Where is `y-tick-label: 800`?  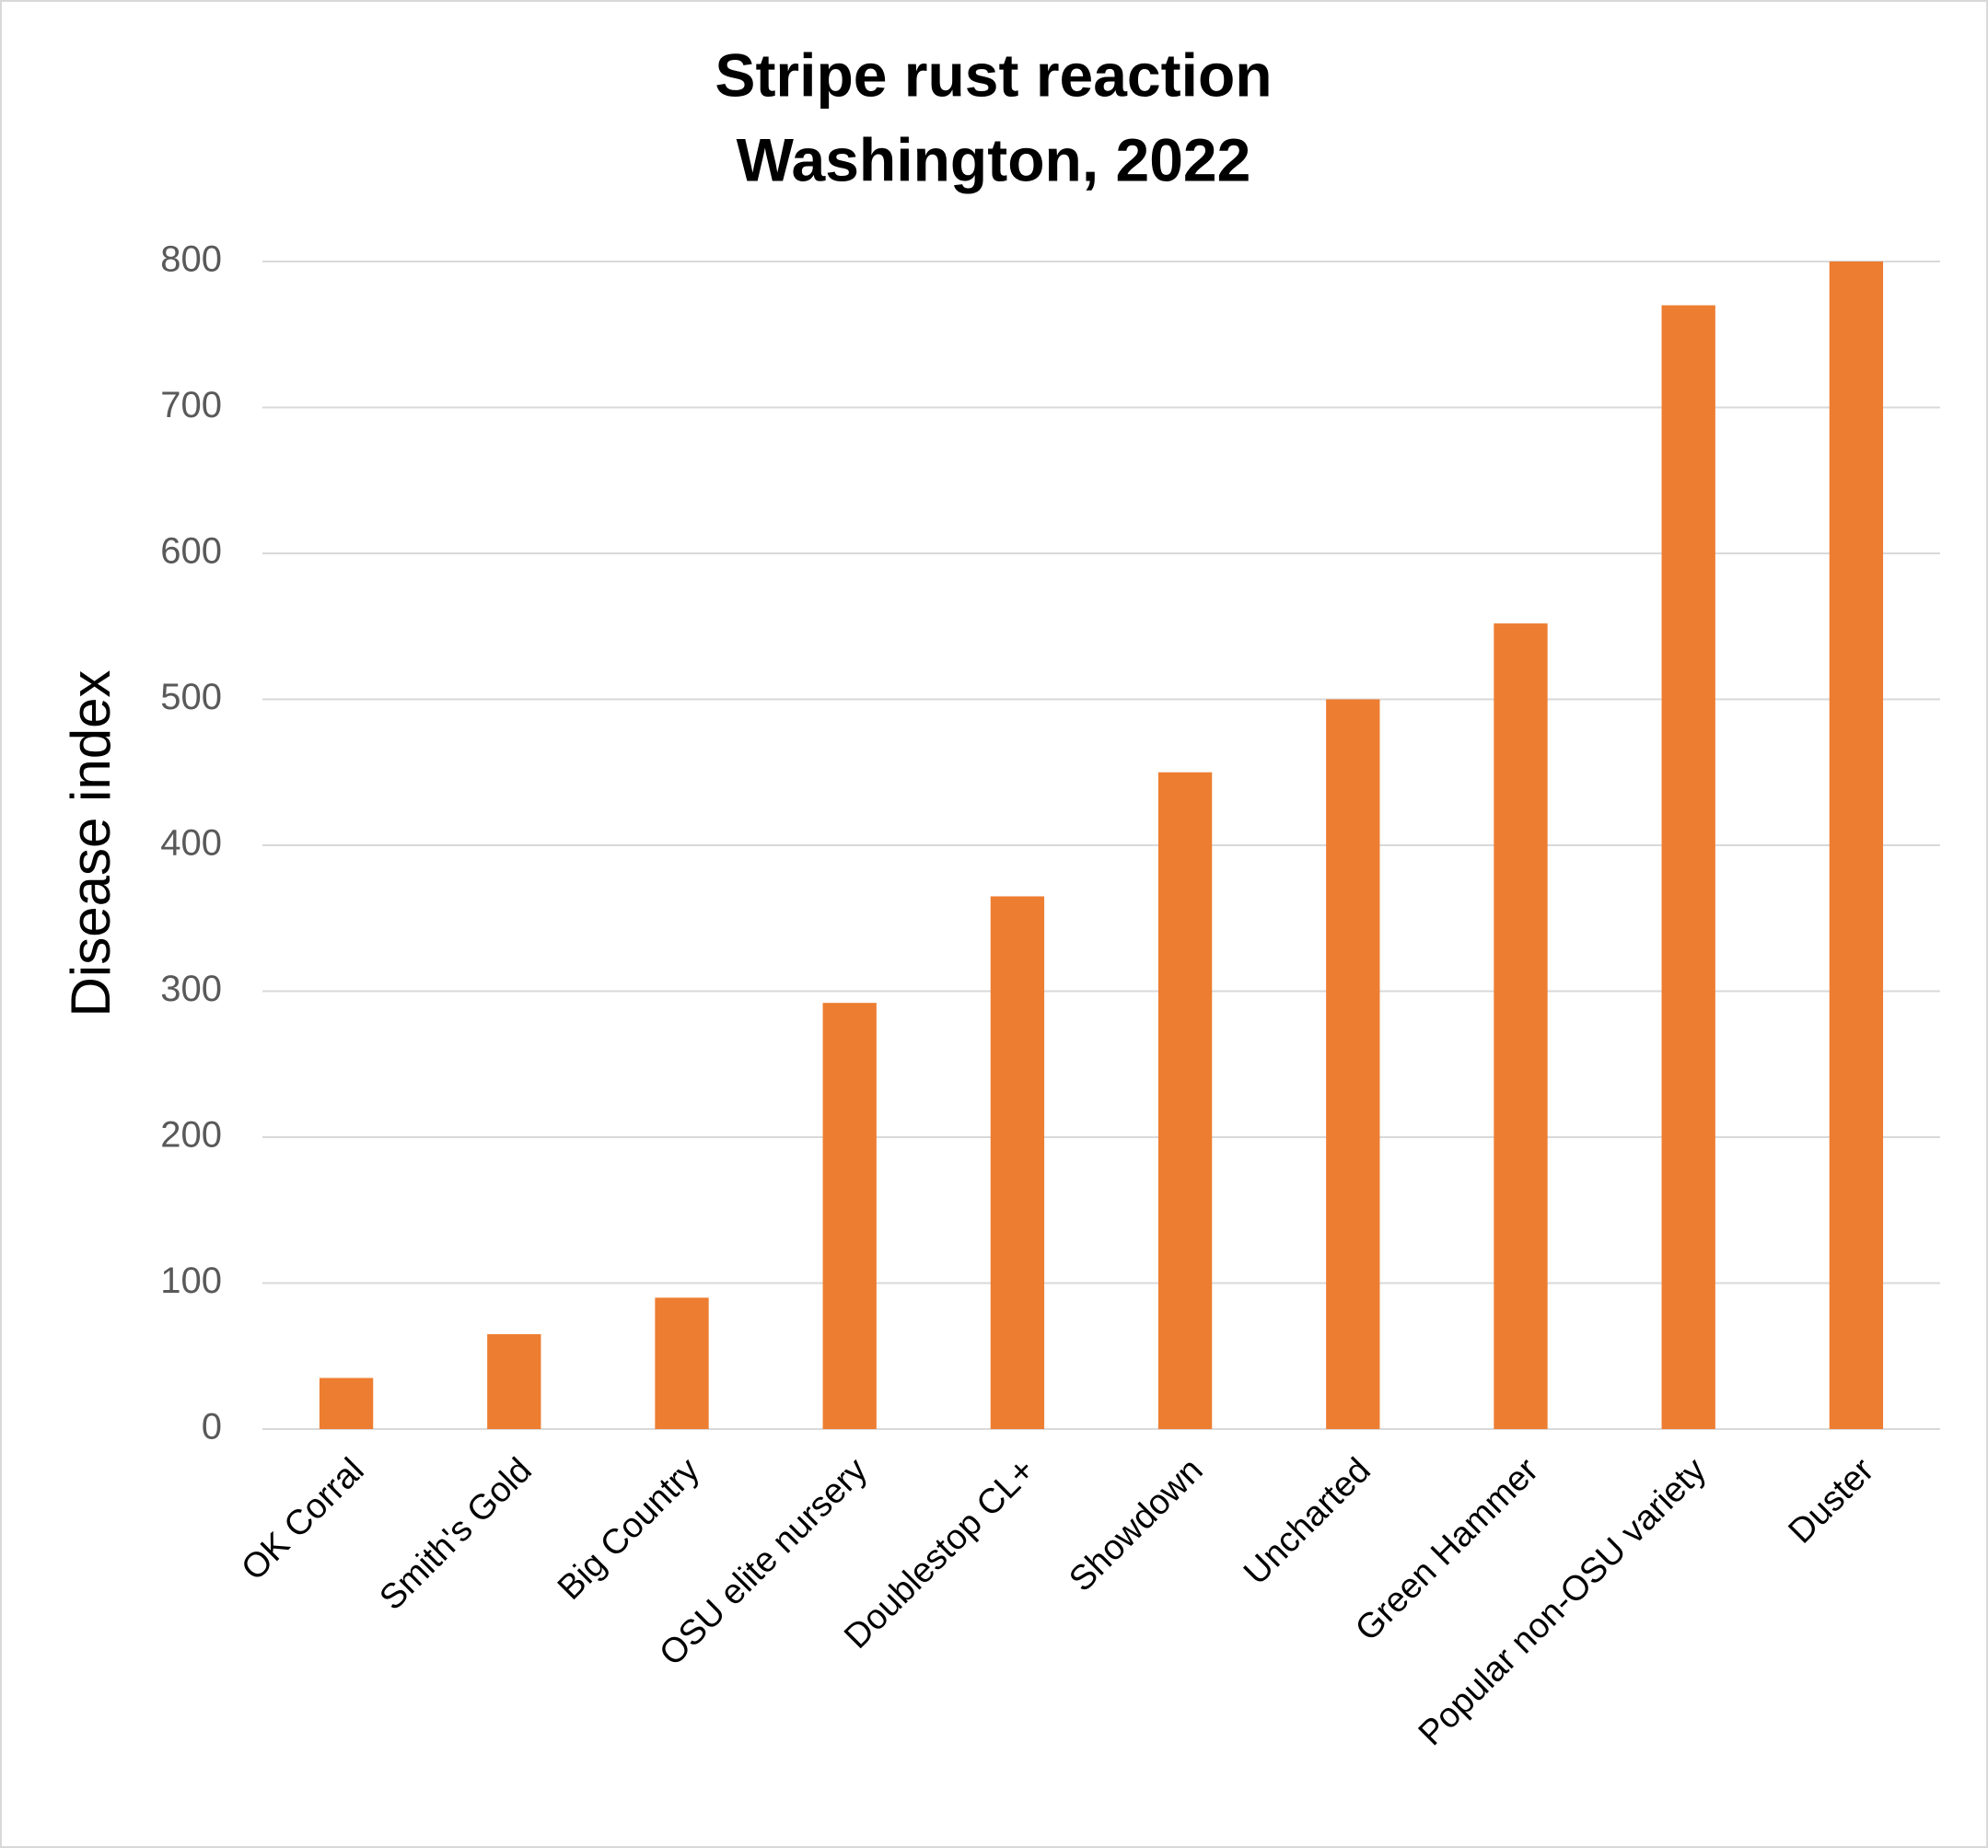 y-tick-label: 800 is located at coordinates (191, 259).